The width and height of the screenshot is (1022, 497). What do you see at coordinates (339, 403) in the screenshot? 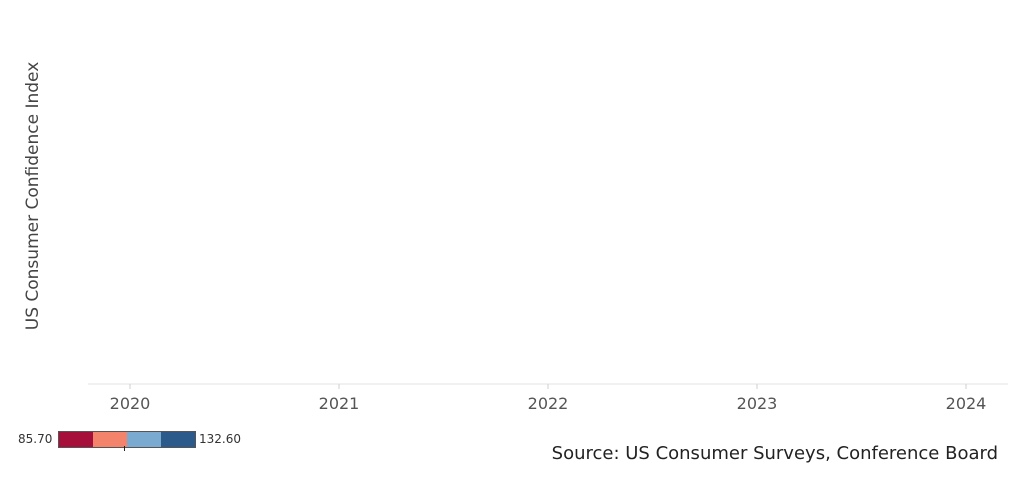
I see `x-tick-label: 2021` at bounding box center [339, 403].